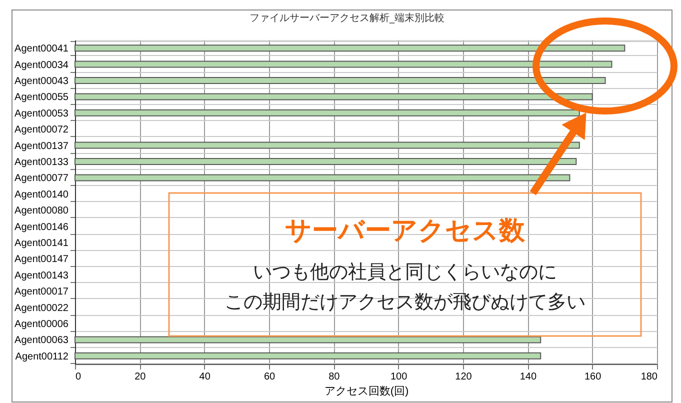 The image size is (681, 403). I want to click on x-tick-label: 40, so click(205, 377).